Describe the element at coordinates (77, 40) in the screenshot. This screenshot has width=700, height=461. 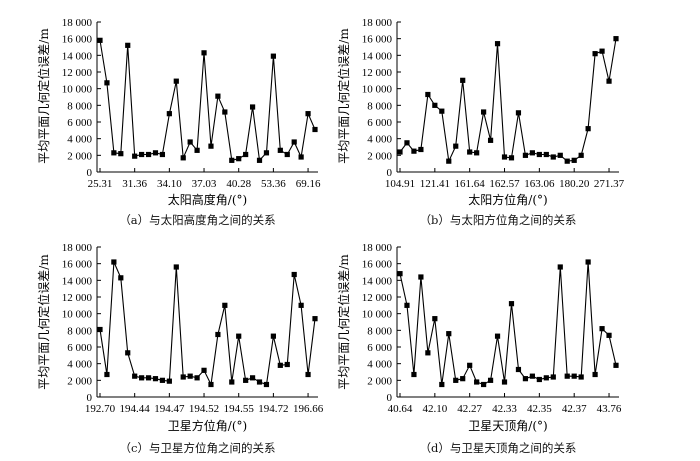
I see `y-tick-label: 16 000` at that location.